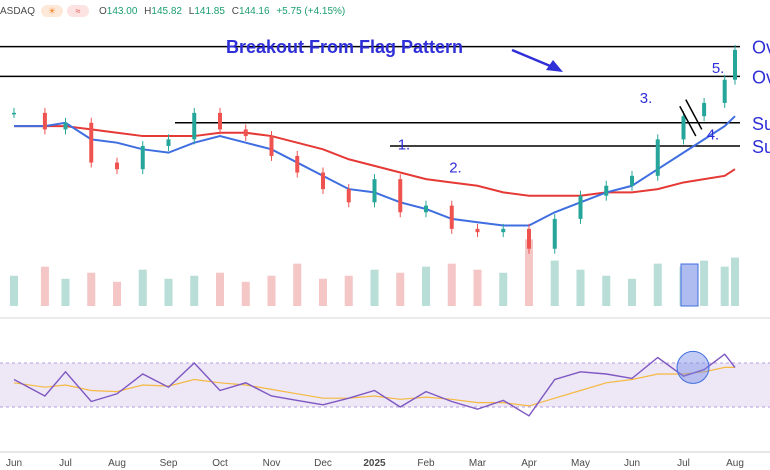 Image resolution: width=770 pixels, height=470 pixels. Describe the element at coordinates (272, 463) in the screenshot. I see `x-tick-label: Nov` at that location.